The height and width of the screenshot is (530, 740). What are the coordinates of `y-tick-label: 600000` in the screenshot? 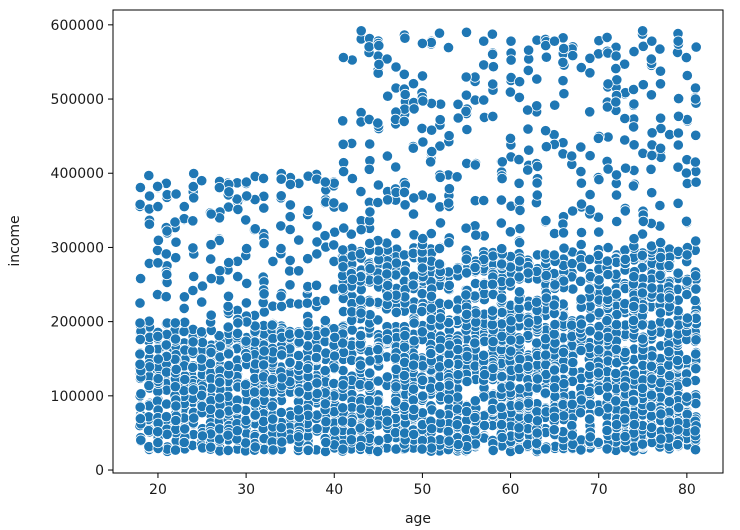 It's located at (77, 26).